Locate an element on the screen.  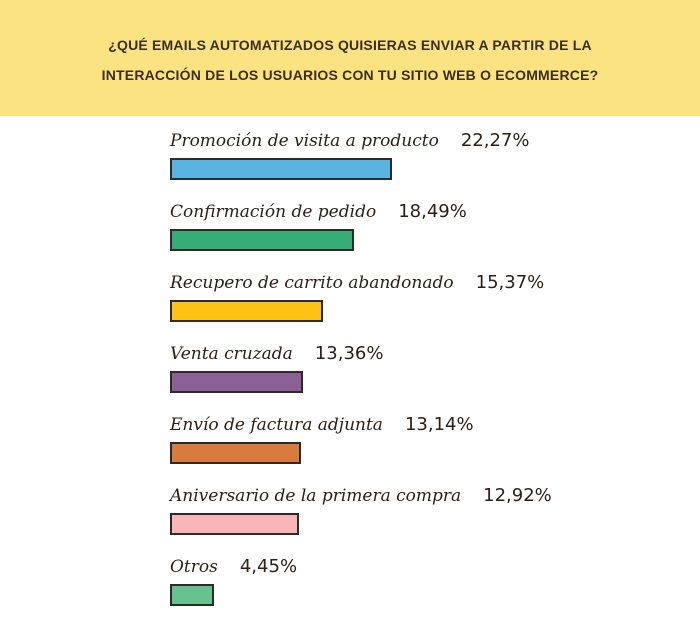
category-label: Venta cruzada is located at coordinates (231, 354).